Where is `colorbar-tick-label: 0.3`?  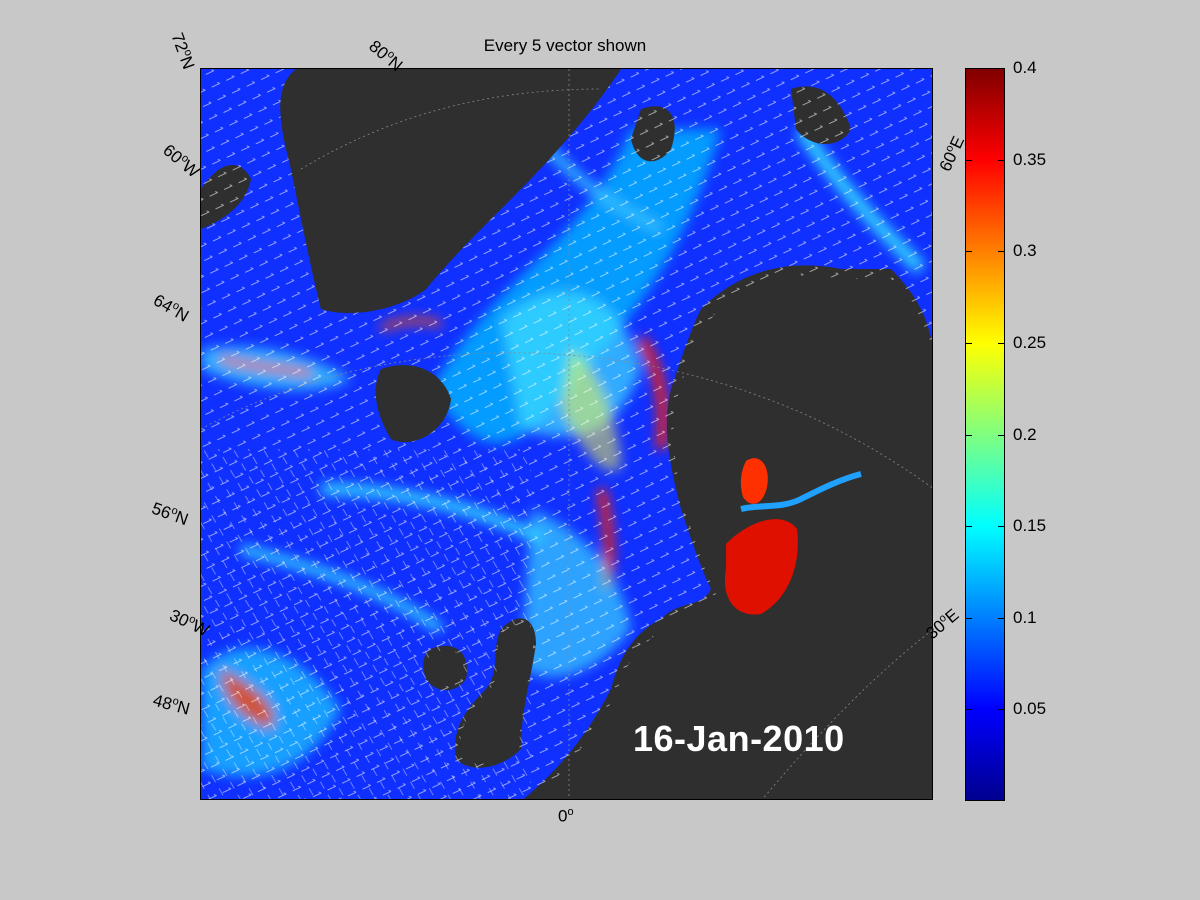 colorbar-tick-label: 0.3 is located at coordinates (1025, 251).